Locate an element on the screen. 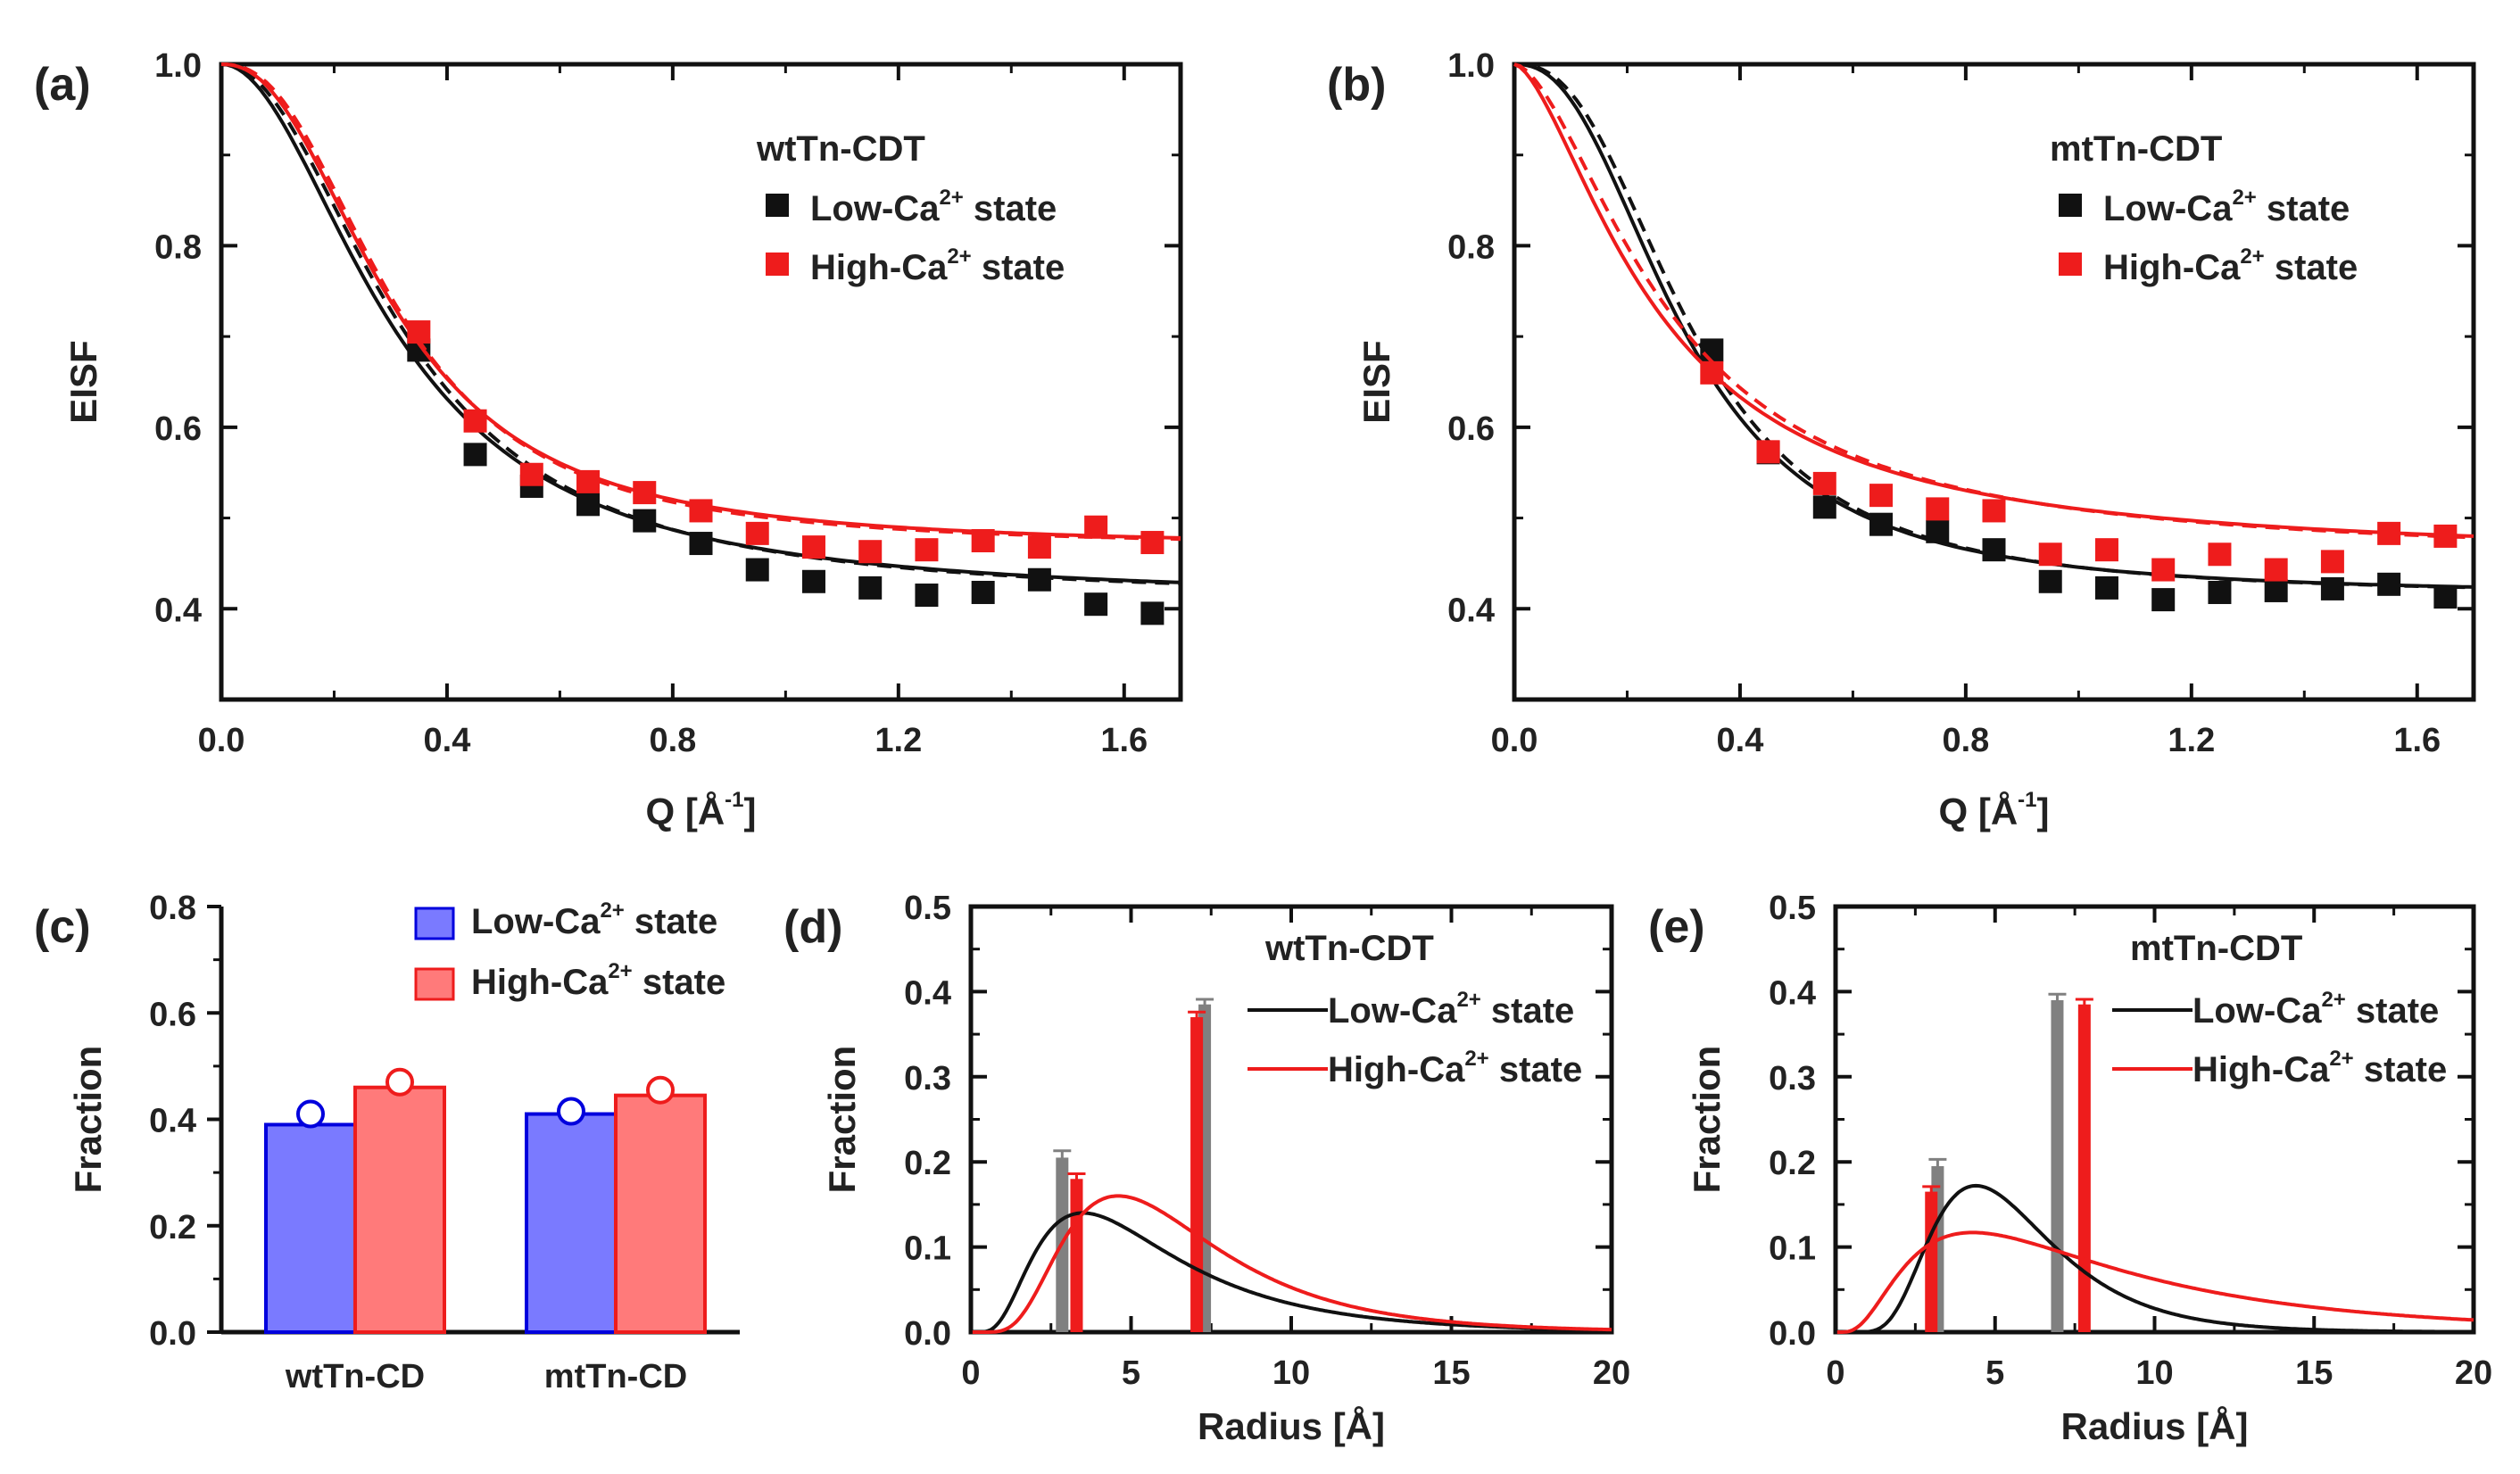 The image size is (2520, 1474). x-category-label: wtTn-CD is located at coordinates (355, 1376).